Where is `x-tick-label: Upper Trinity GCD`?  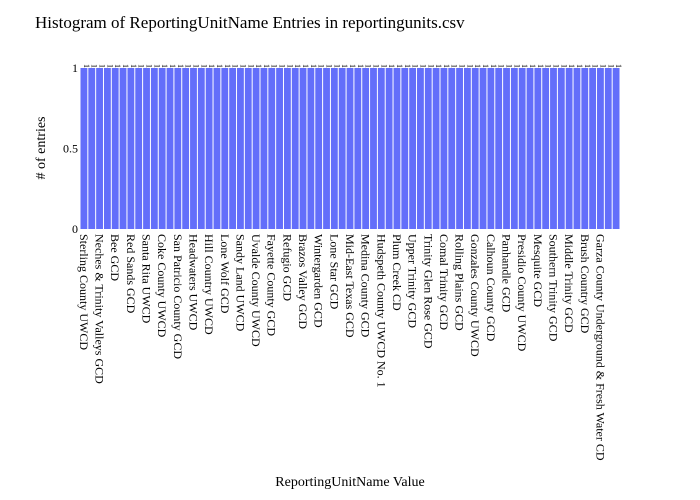 x-tick-label: Upper Trinity GCD is located at coordinates (413, 281).